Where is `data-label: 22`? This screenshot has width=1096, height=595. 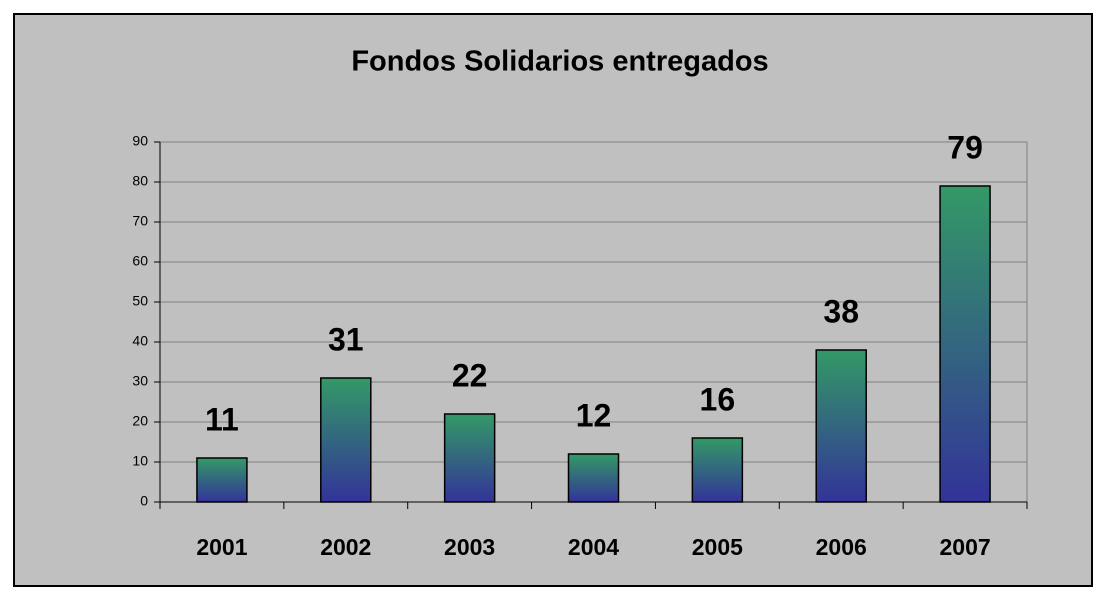
data-label: 22 is located at coordinates (470, 375).